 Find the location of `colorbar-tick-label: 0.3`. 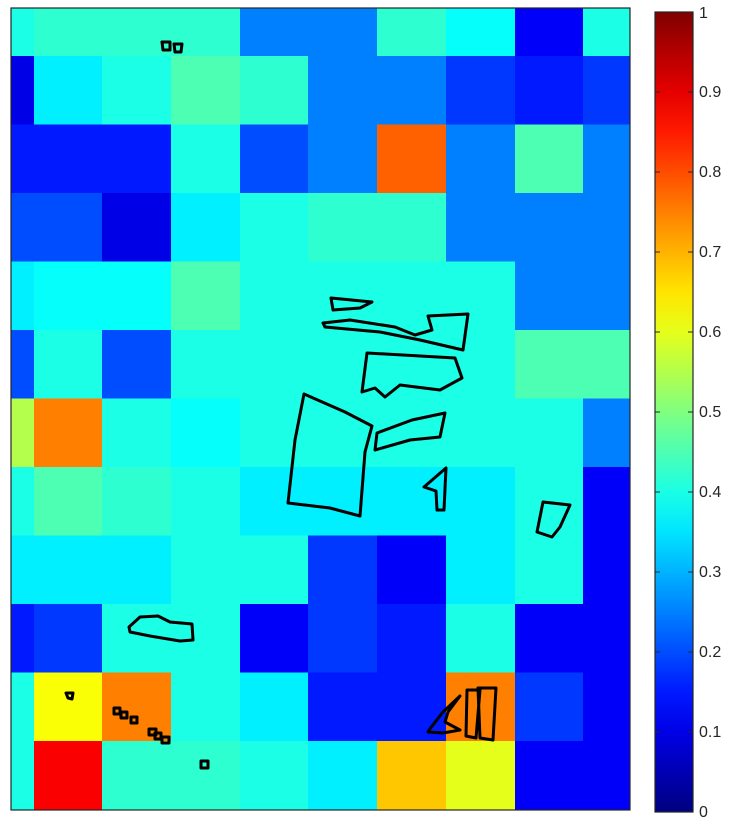

colorbar-tick-label: 0.3 is located at coordinates (710, 572).